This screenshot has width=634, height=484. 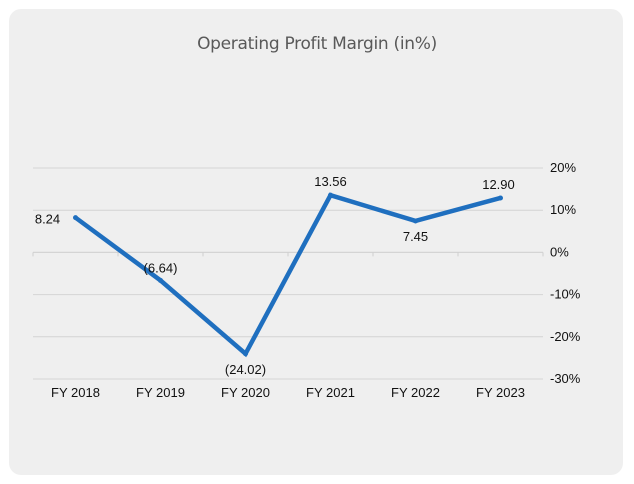 What do you see at coordinates (75, 392) in the screenshot?
I see `x-tick-label: FY 2018` at bounding box center [75, 392].